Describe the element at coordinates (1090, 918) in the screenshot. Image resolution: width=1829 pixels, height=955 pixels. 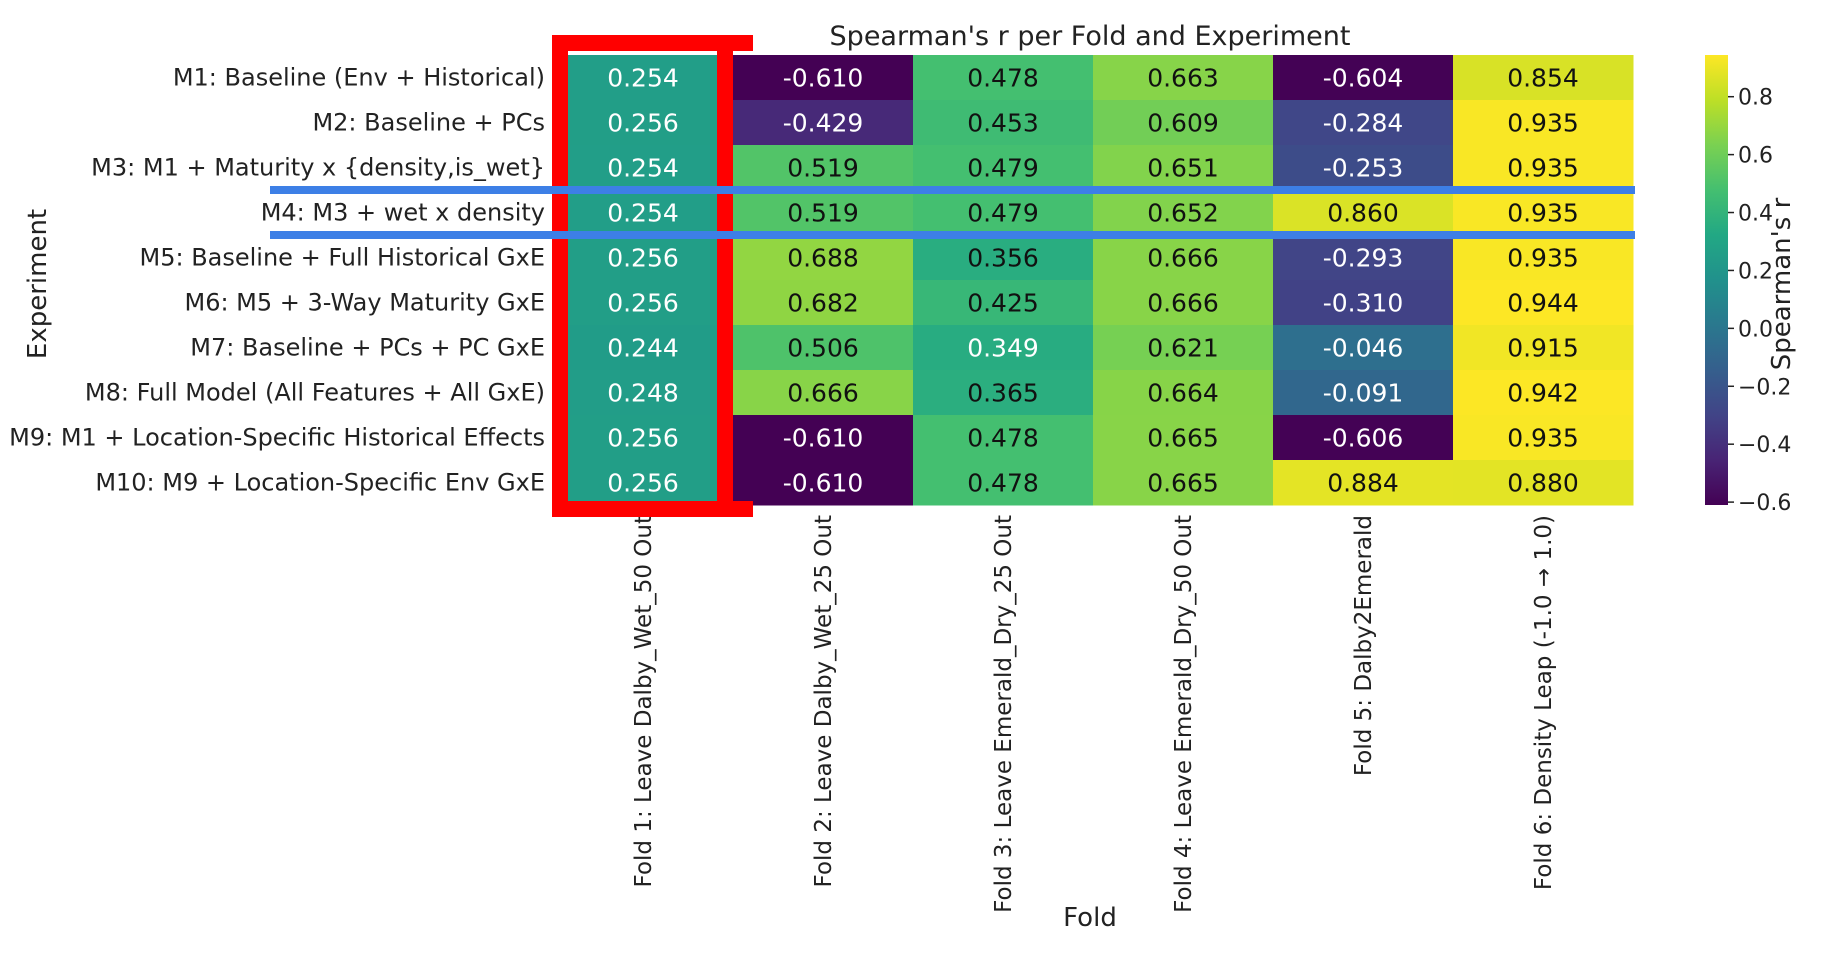
I see `x-axis-label: Fold` at that location.